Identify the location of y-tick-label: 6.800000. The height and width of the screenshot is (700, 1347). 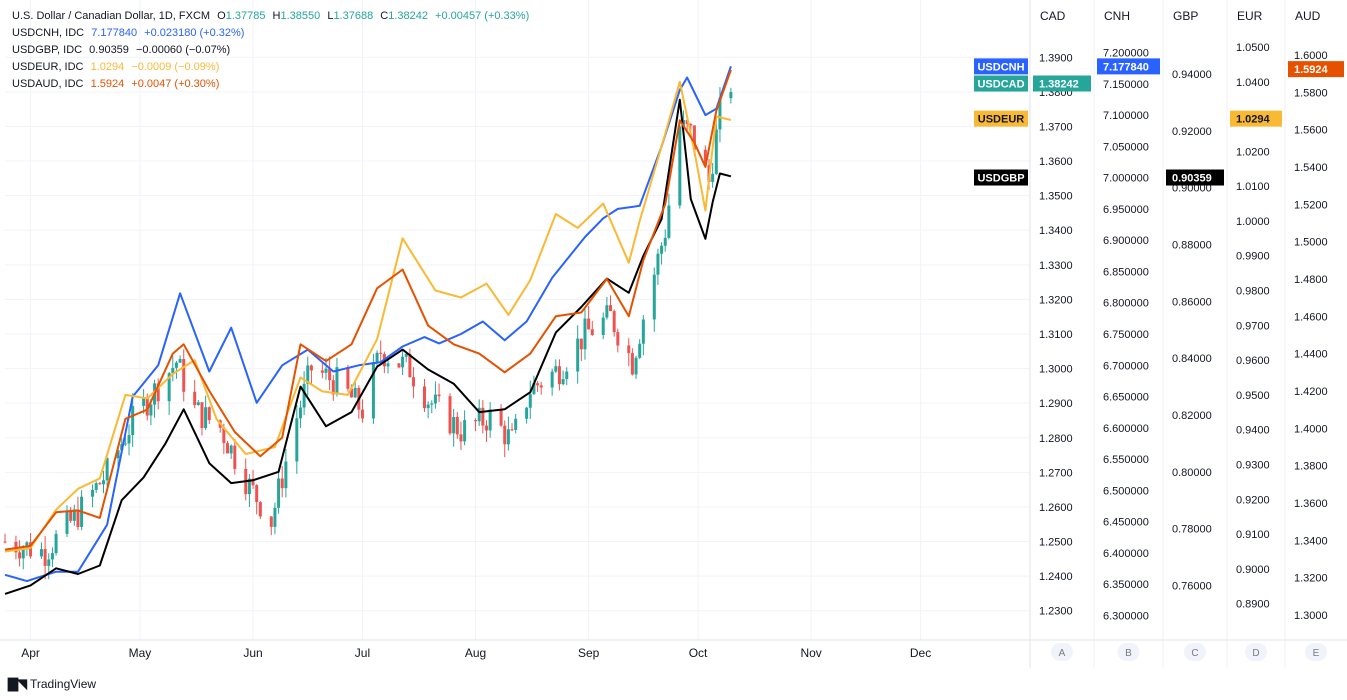
(1126, 304).